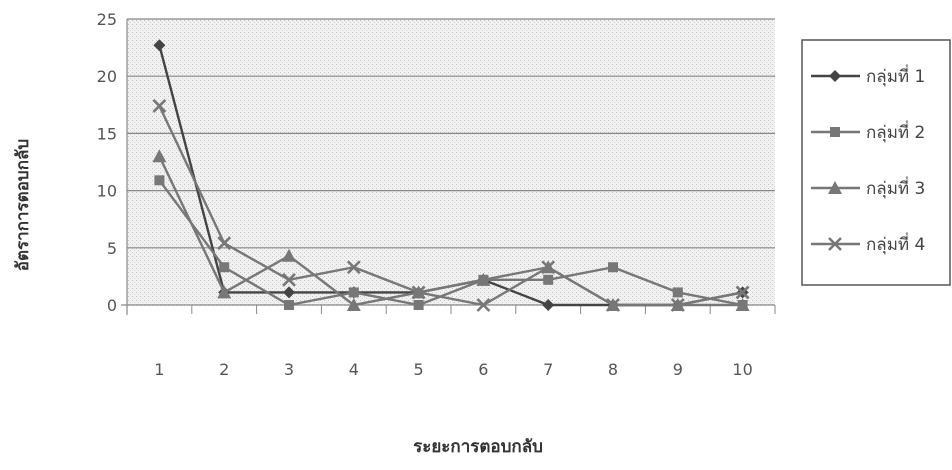  Describe the element at coordinates (895, 243) in the screenshot. I see `legend-label-4: กลุ่มที่ 4` at that location.